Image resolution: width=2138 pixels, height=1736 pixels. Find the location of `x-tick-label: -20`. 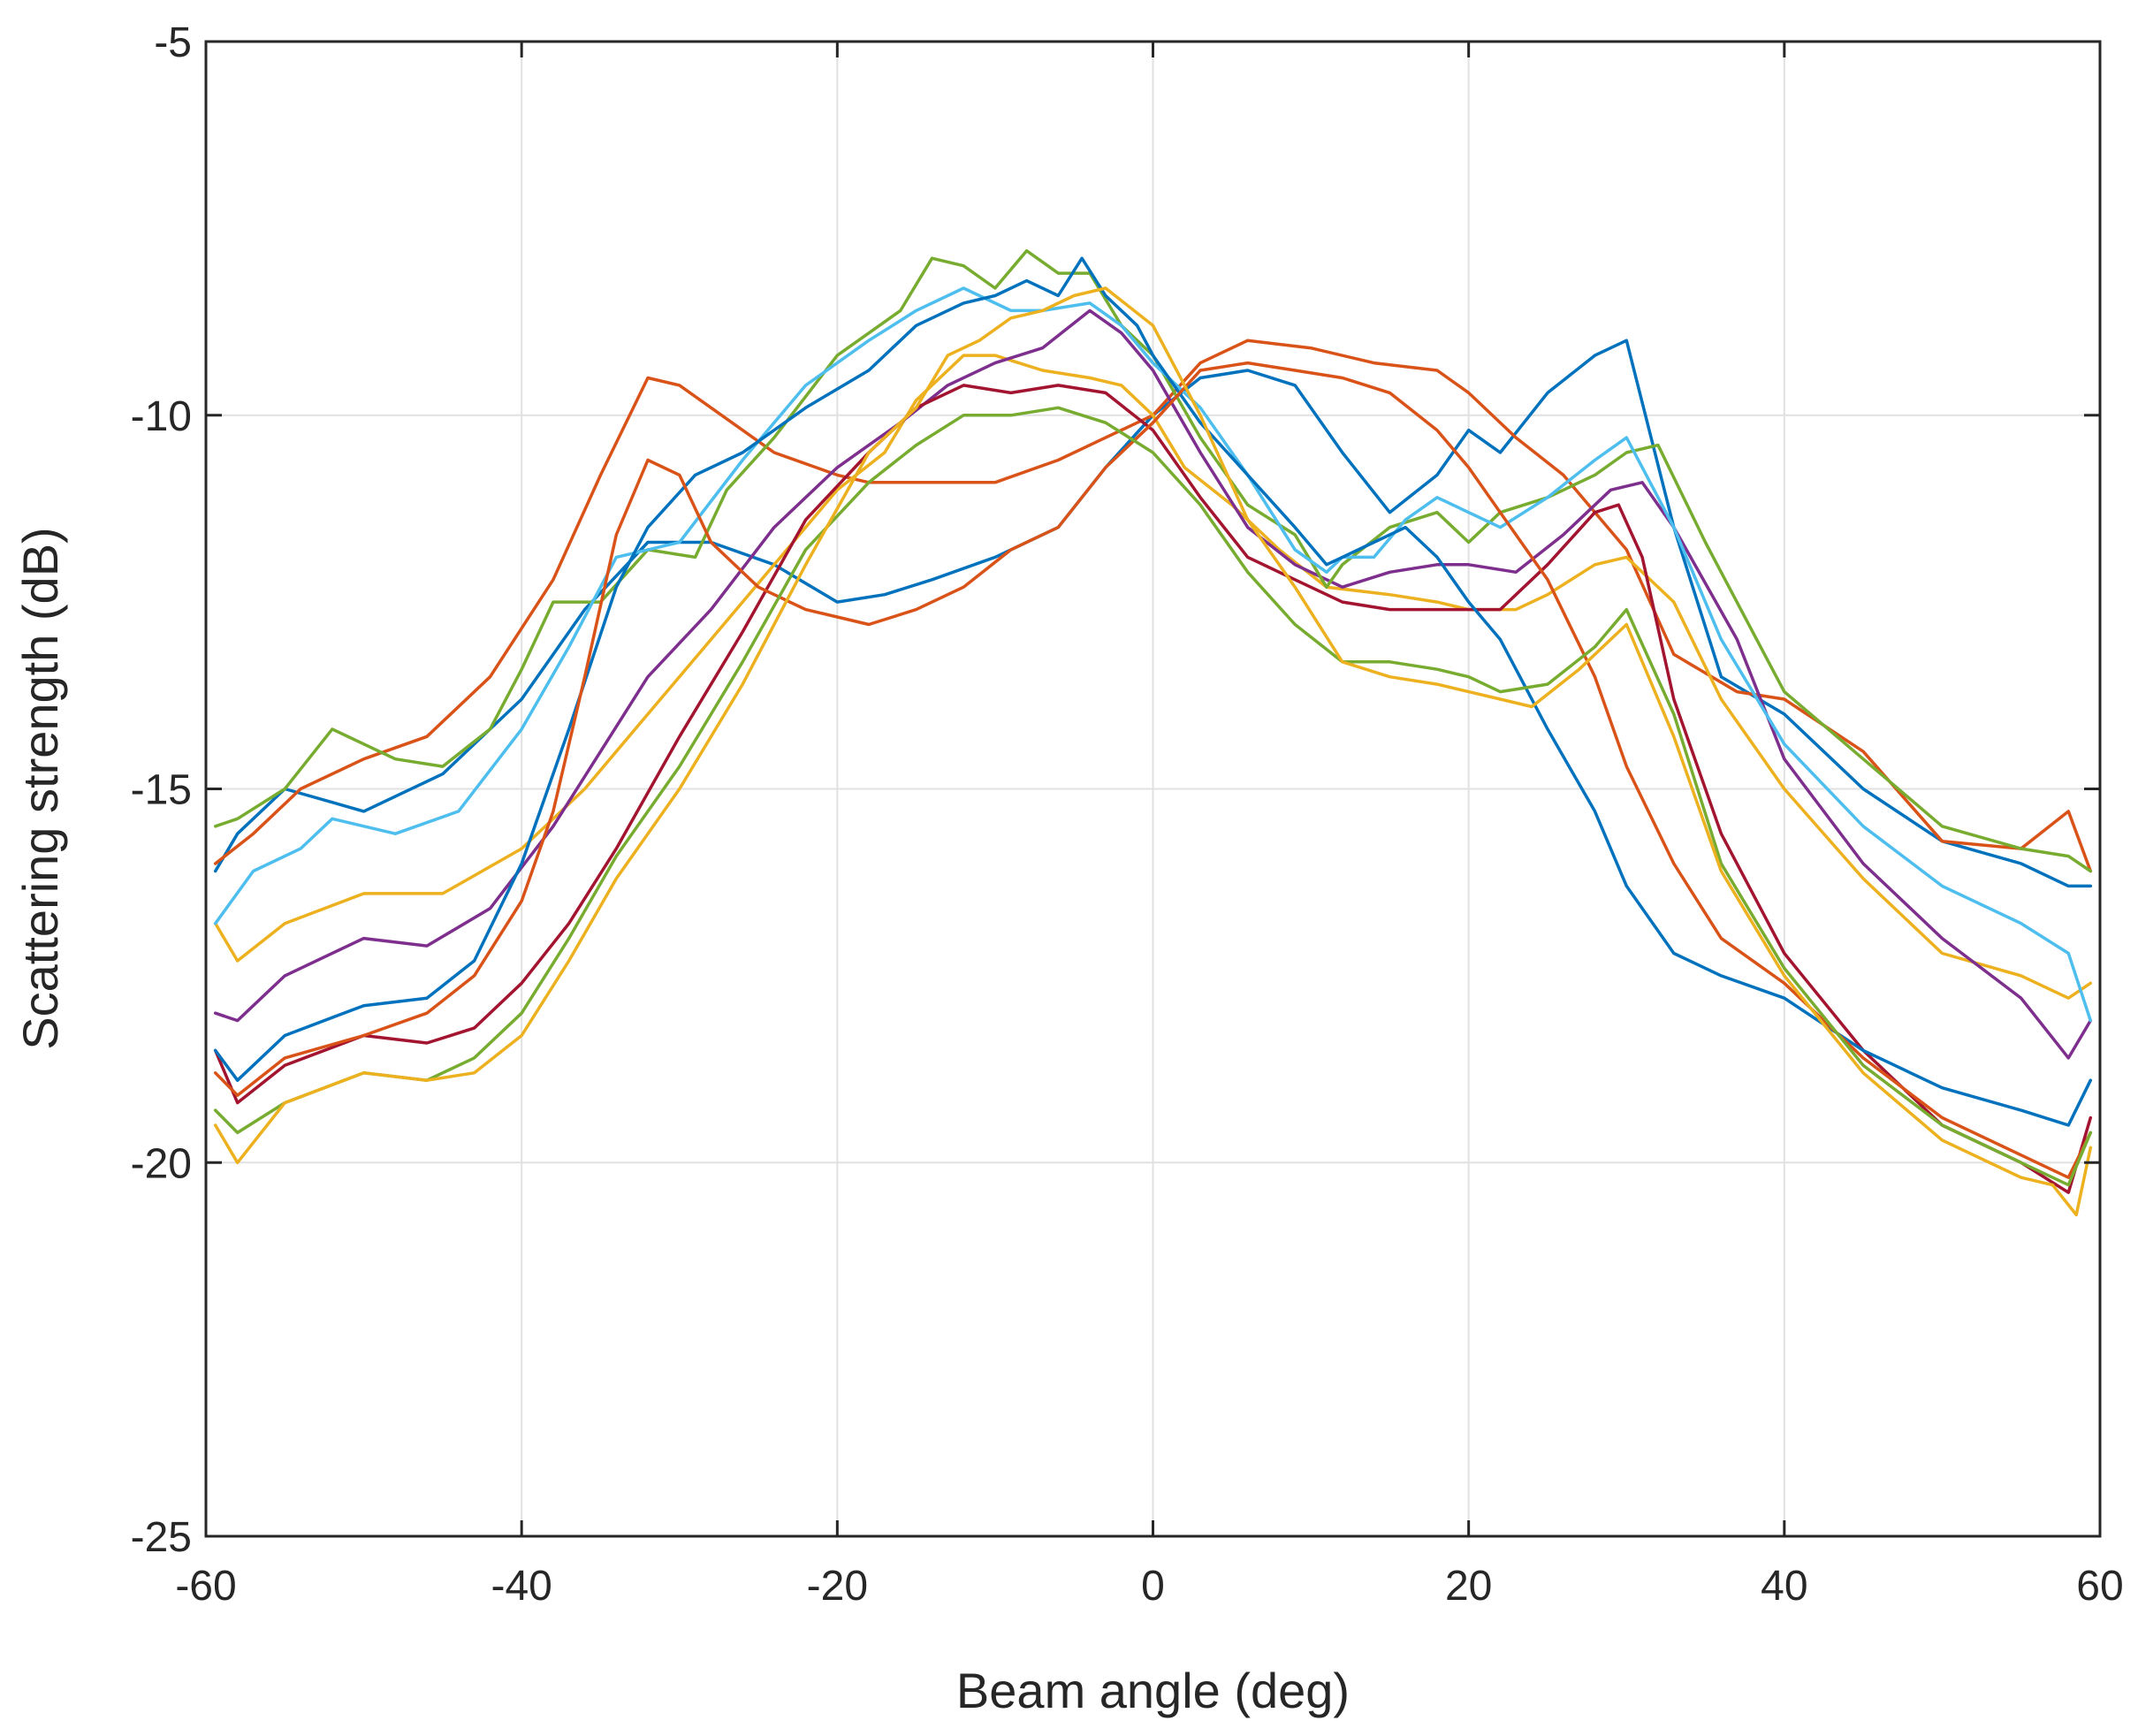

x-tick-label: -20 is located at coordinates (837, 1586).